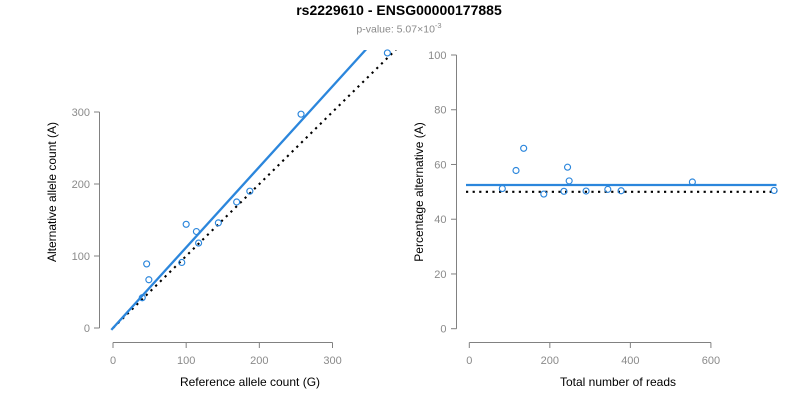 The height and width of the screenshot is (400, 800). What do you see at coordinates (630, 361) in the screenshot?
I see `x-tick-label: 400` at bounding box center [630, 361].